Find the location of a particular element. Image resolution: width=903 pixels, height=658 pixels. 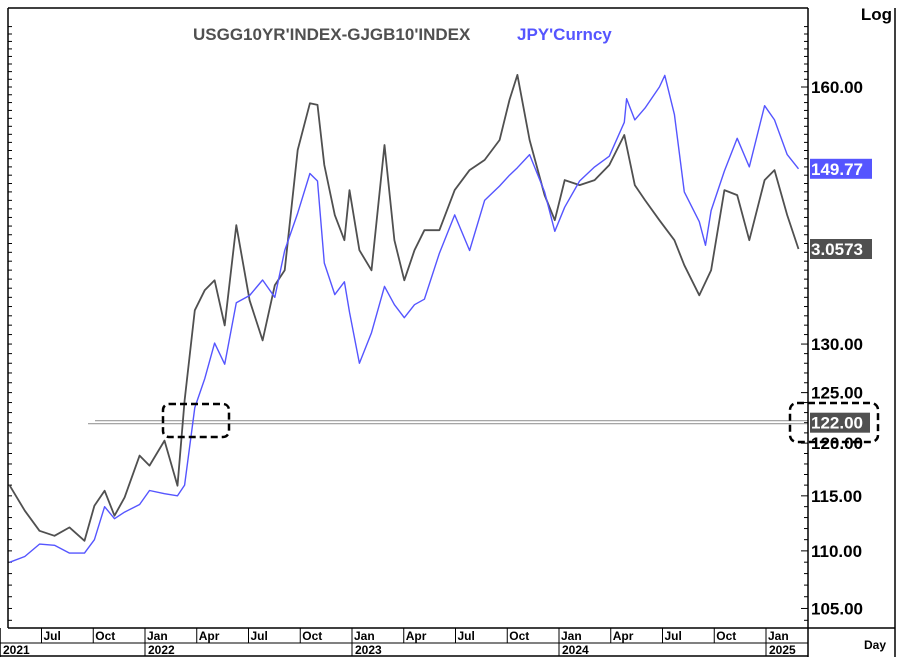

y-tick-label: 115.00 is located at coordinates (836, 496).